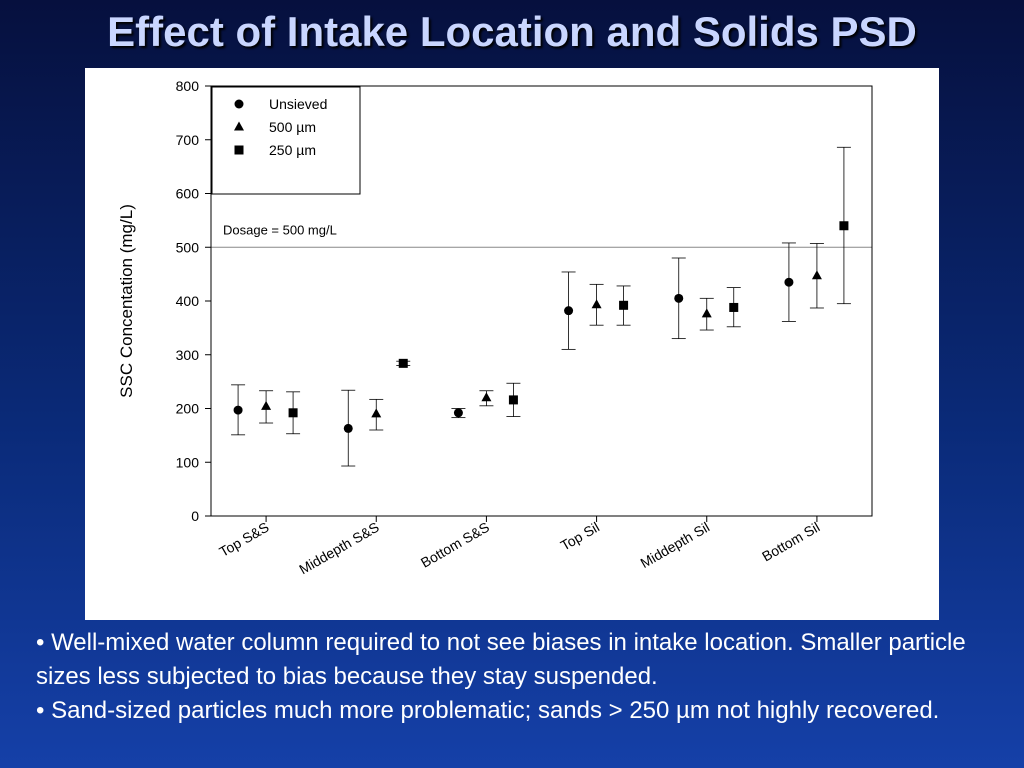 This screenshot has width=1024, height=768. Describe the element at coordinates (455, 545) in the screenshot. I see `x-tick-label: Bottom S&S` at that location.